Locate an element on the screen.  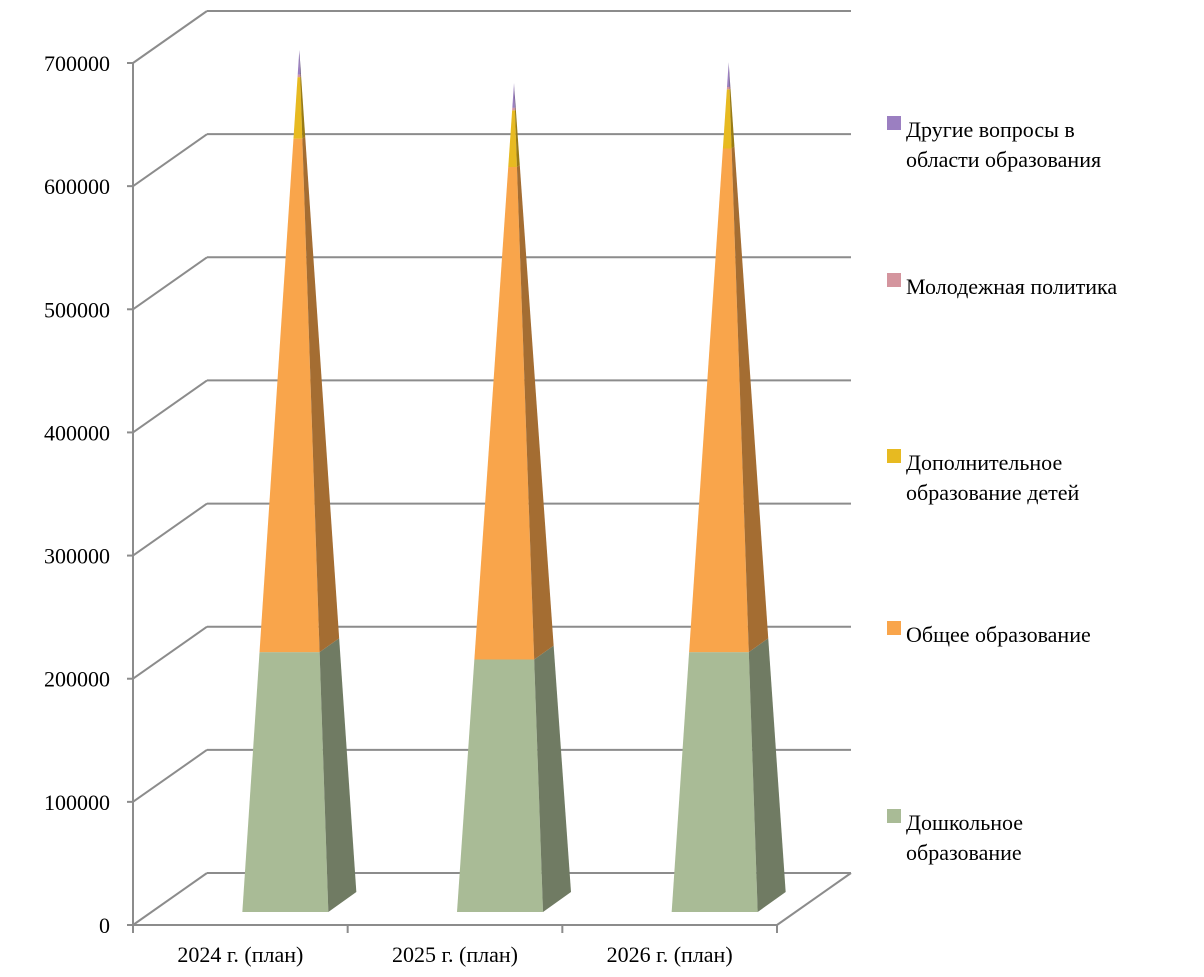
y-tick-label: 400000 is located at coordinates (77, 432).